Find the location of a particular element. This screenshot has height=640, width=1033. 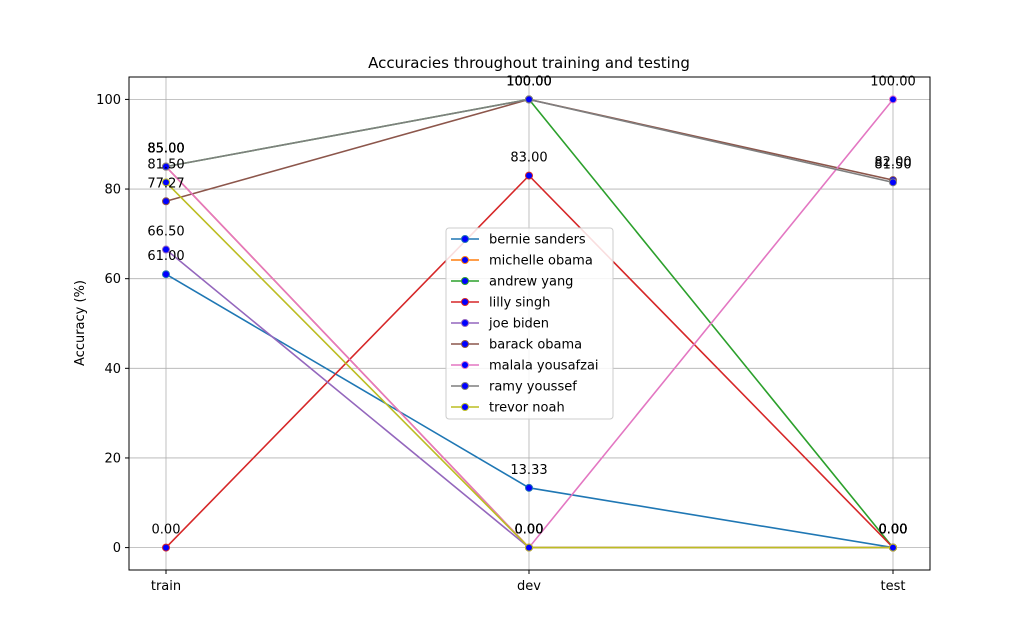

y-tick-label: 60 is located at coordinates (112, 279).